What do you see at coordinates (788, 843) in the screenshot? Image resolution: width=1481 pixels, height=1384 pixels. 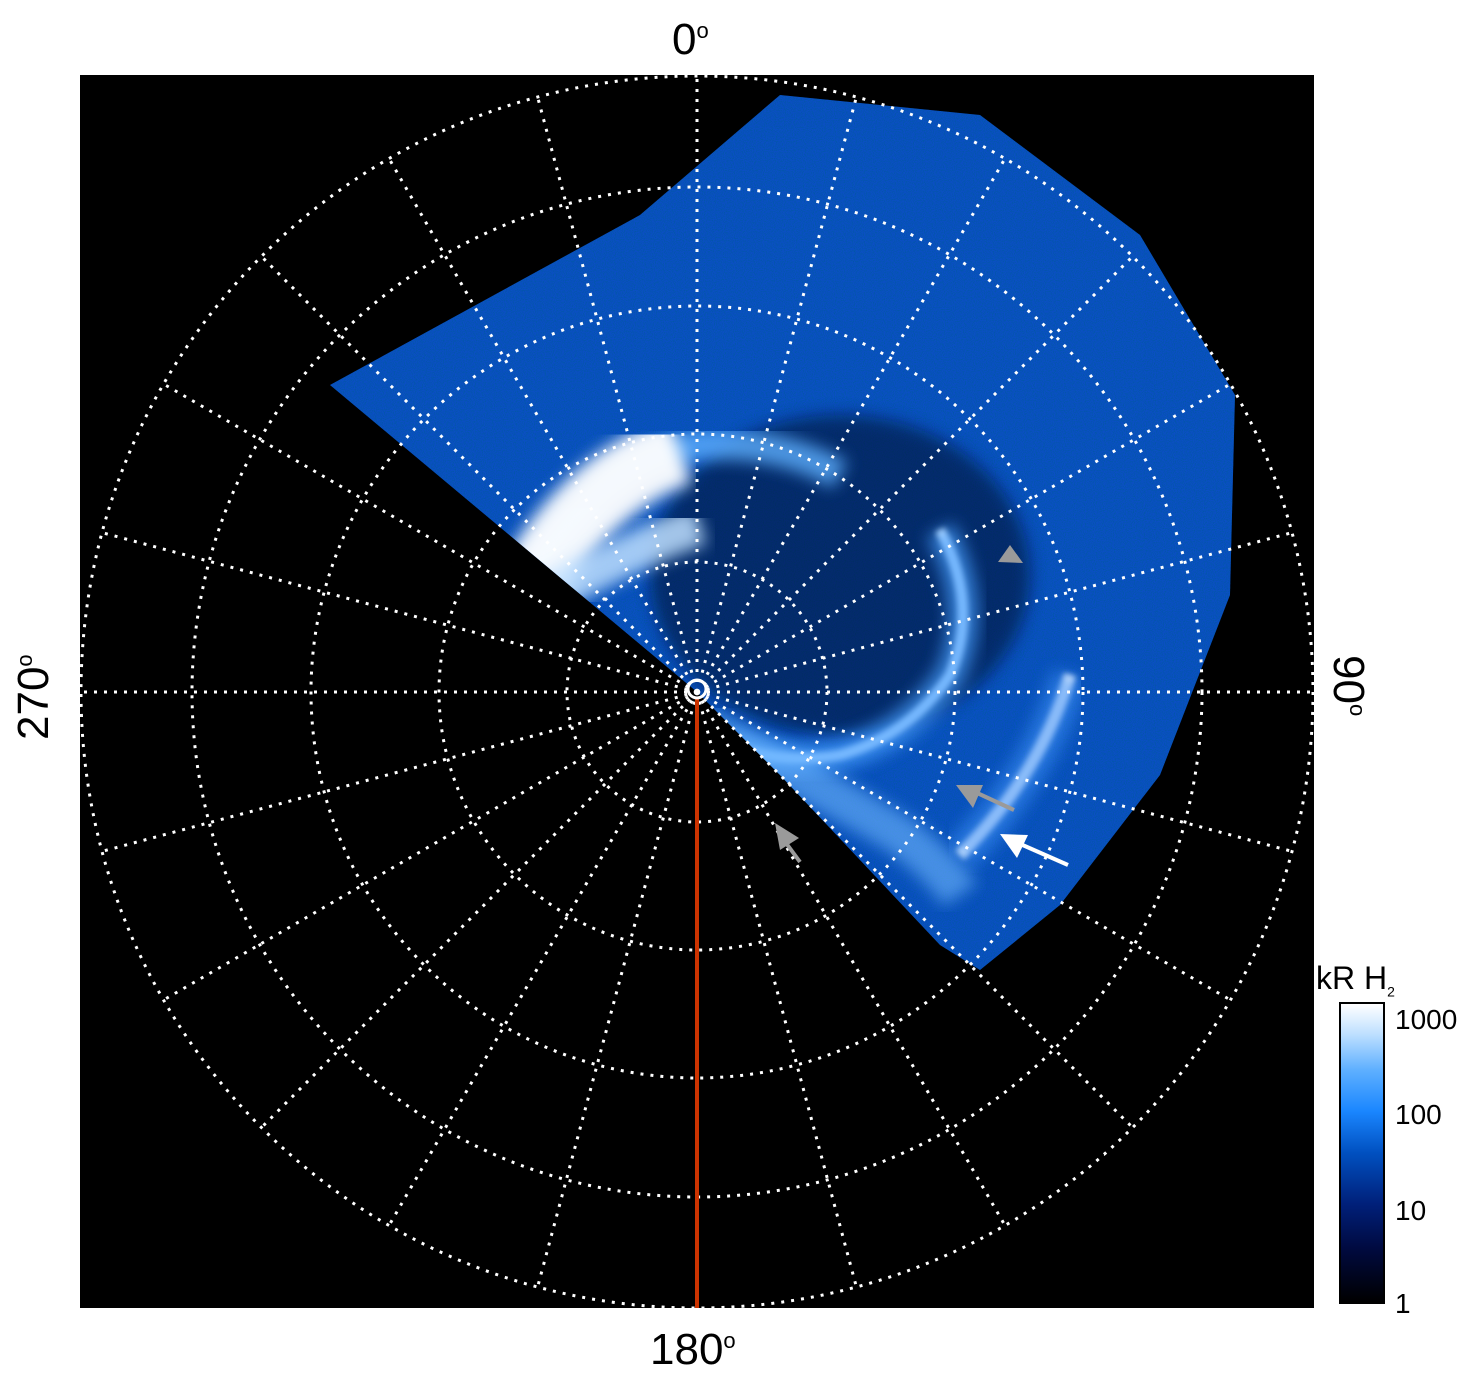 I see `arrow-gray-left` at bounding box center [788, 843].